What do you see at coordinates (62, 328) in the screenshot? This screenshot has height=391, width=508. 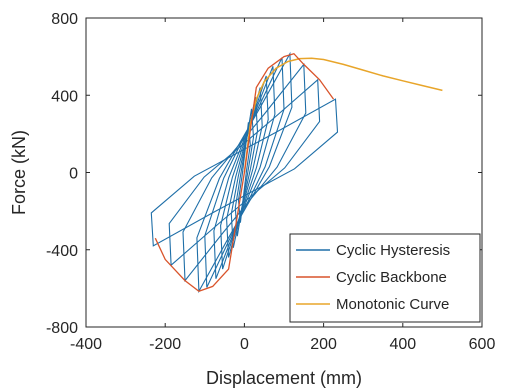 I see `y-tick-label: -800` at bounding box center [62, 328].